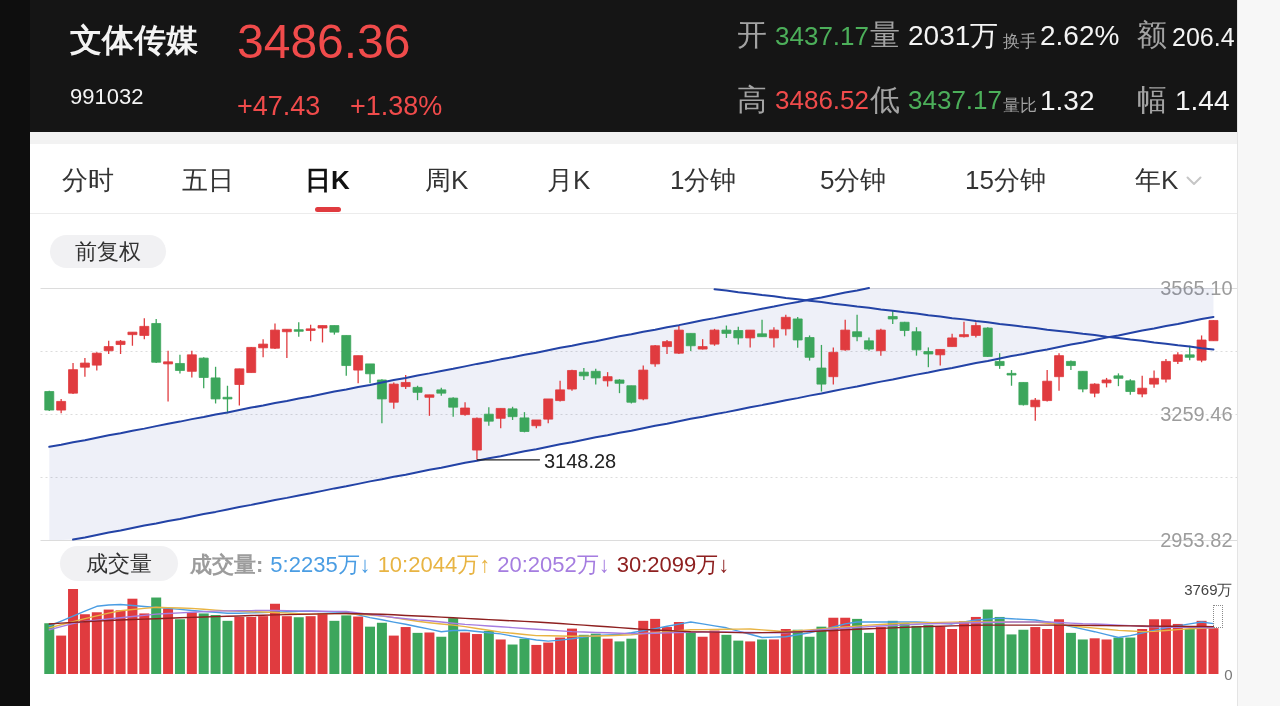  Describe the element at coordinates (1020, 106) in the screenshot. I see `text: 量比` at that location.